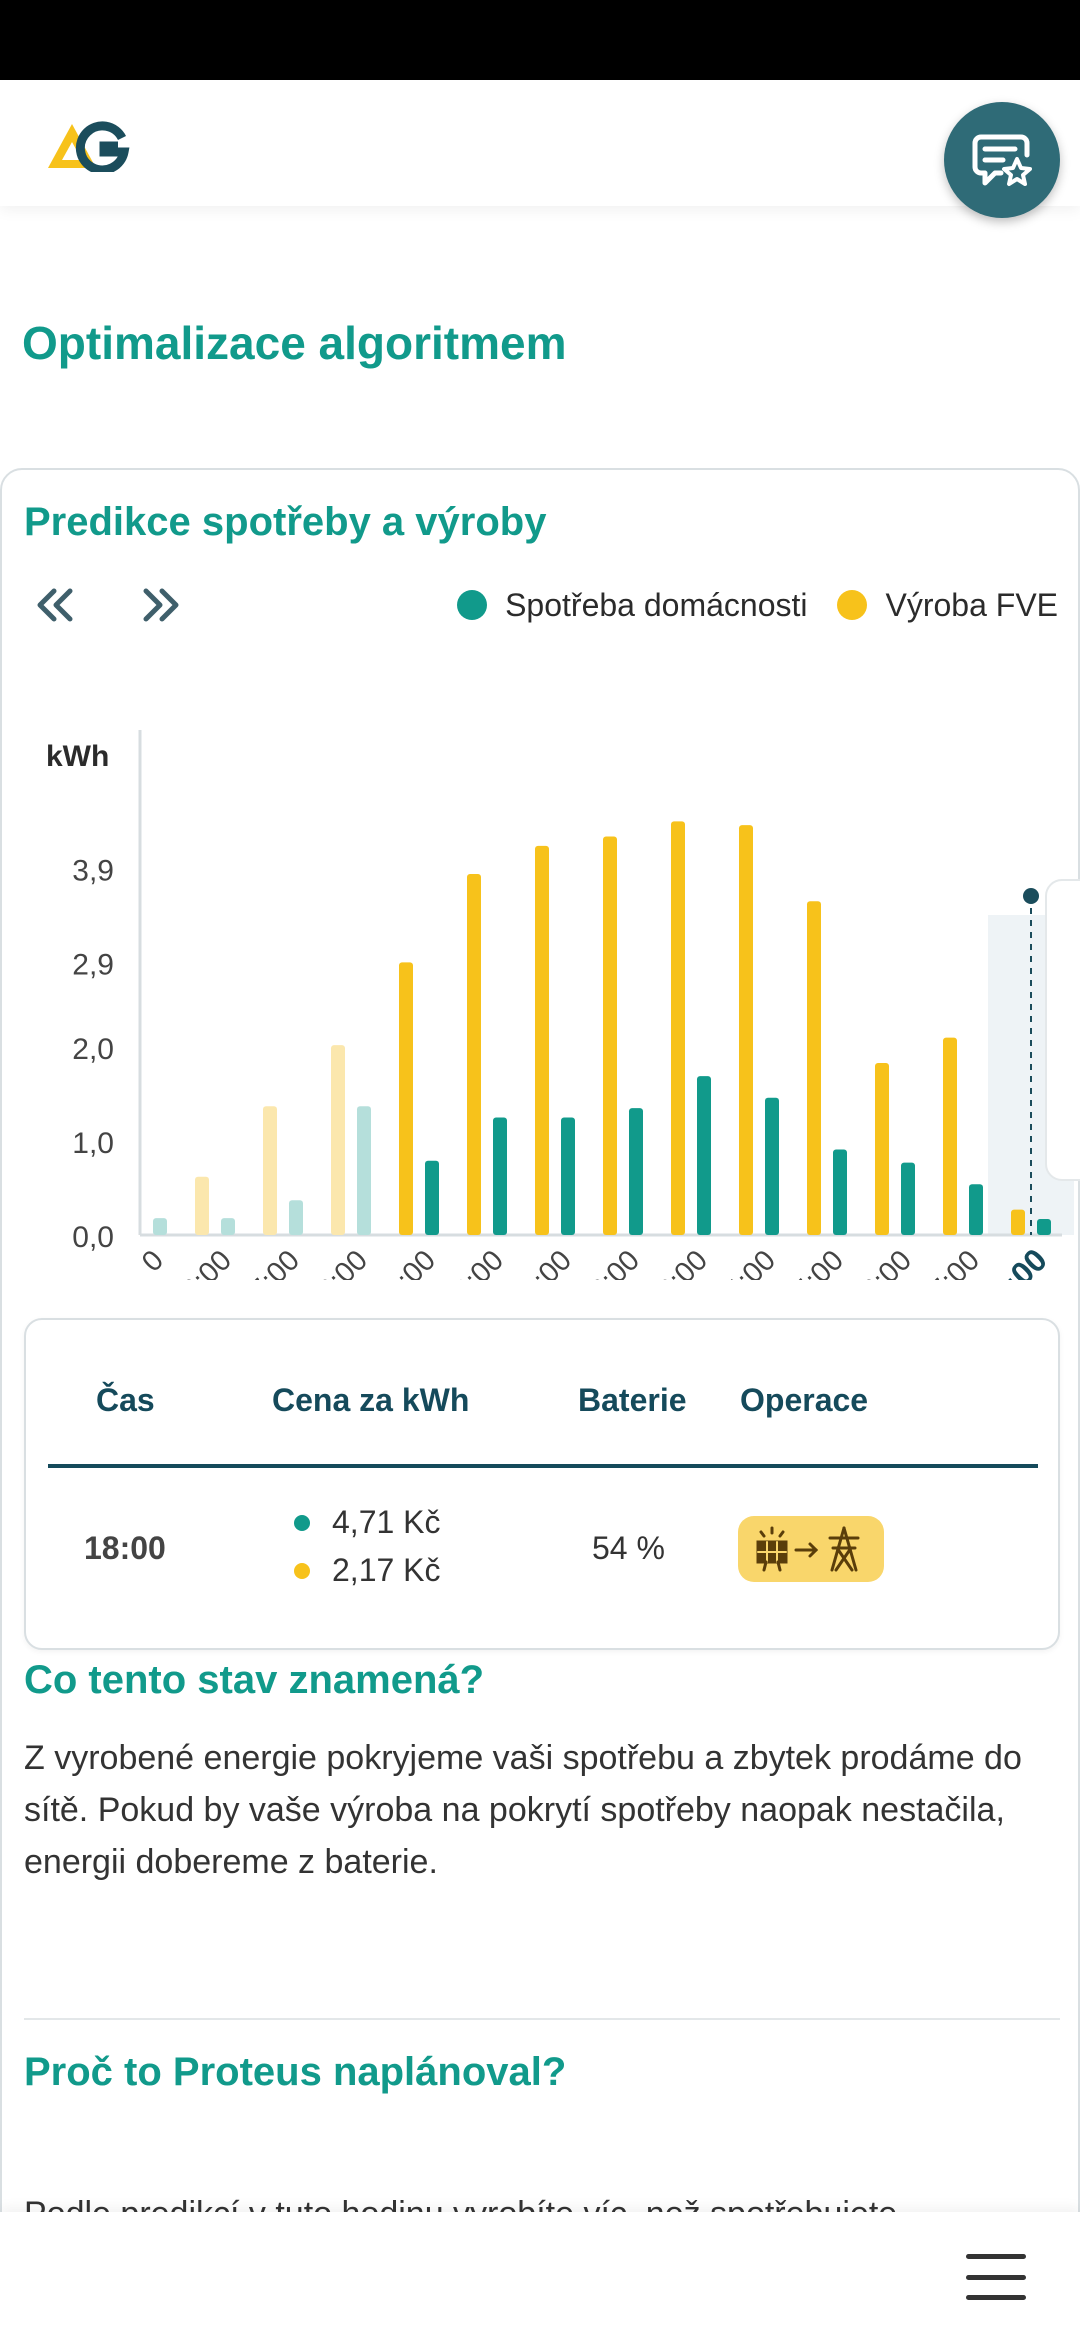 This screenshot has width=1080, height=2340. Describe the element at coordinates (153, 1261) in the screenshot. I see `x-tick-label: 0` at that location.